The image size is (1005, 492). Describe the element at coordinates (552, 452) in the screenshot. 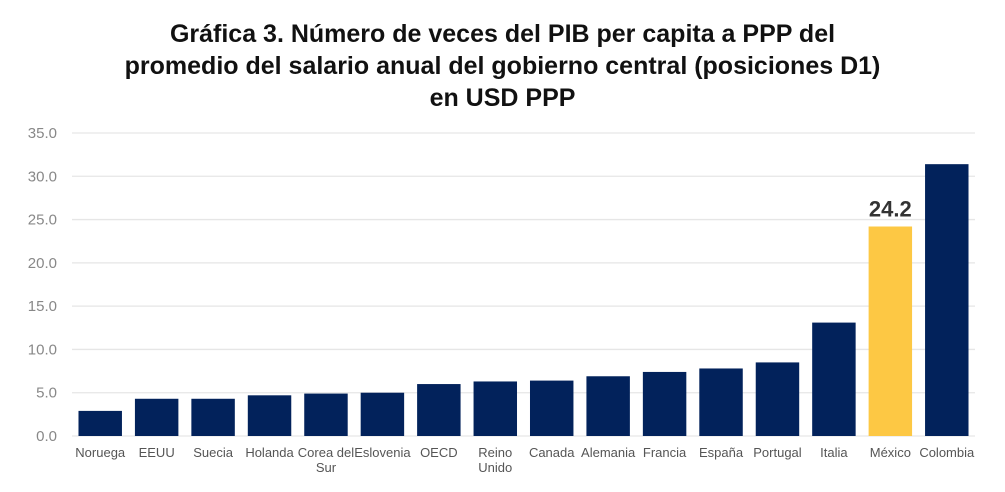

I see `x-category-label: Canada` at that location.